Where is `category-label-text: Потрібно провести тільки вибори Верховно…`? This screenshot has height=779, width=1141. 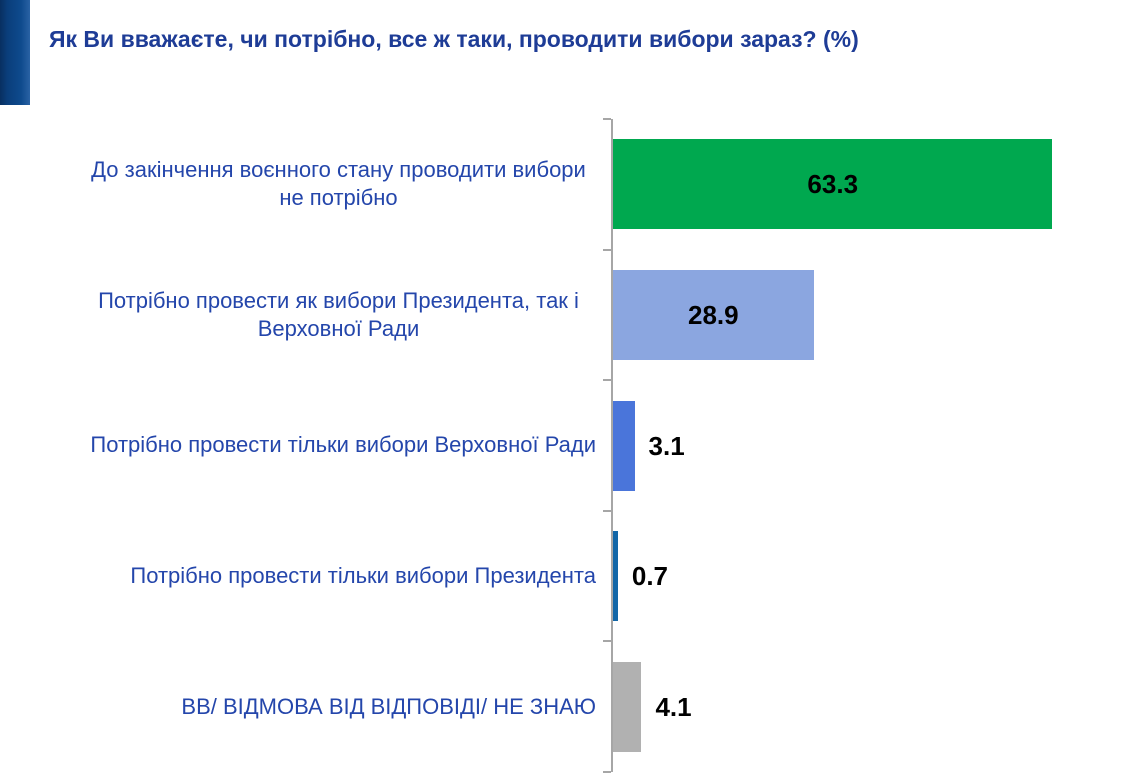 category-label-text: Потрібно провести тільки вибори Верховно… is located at coordinates (343, 445).